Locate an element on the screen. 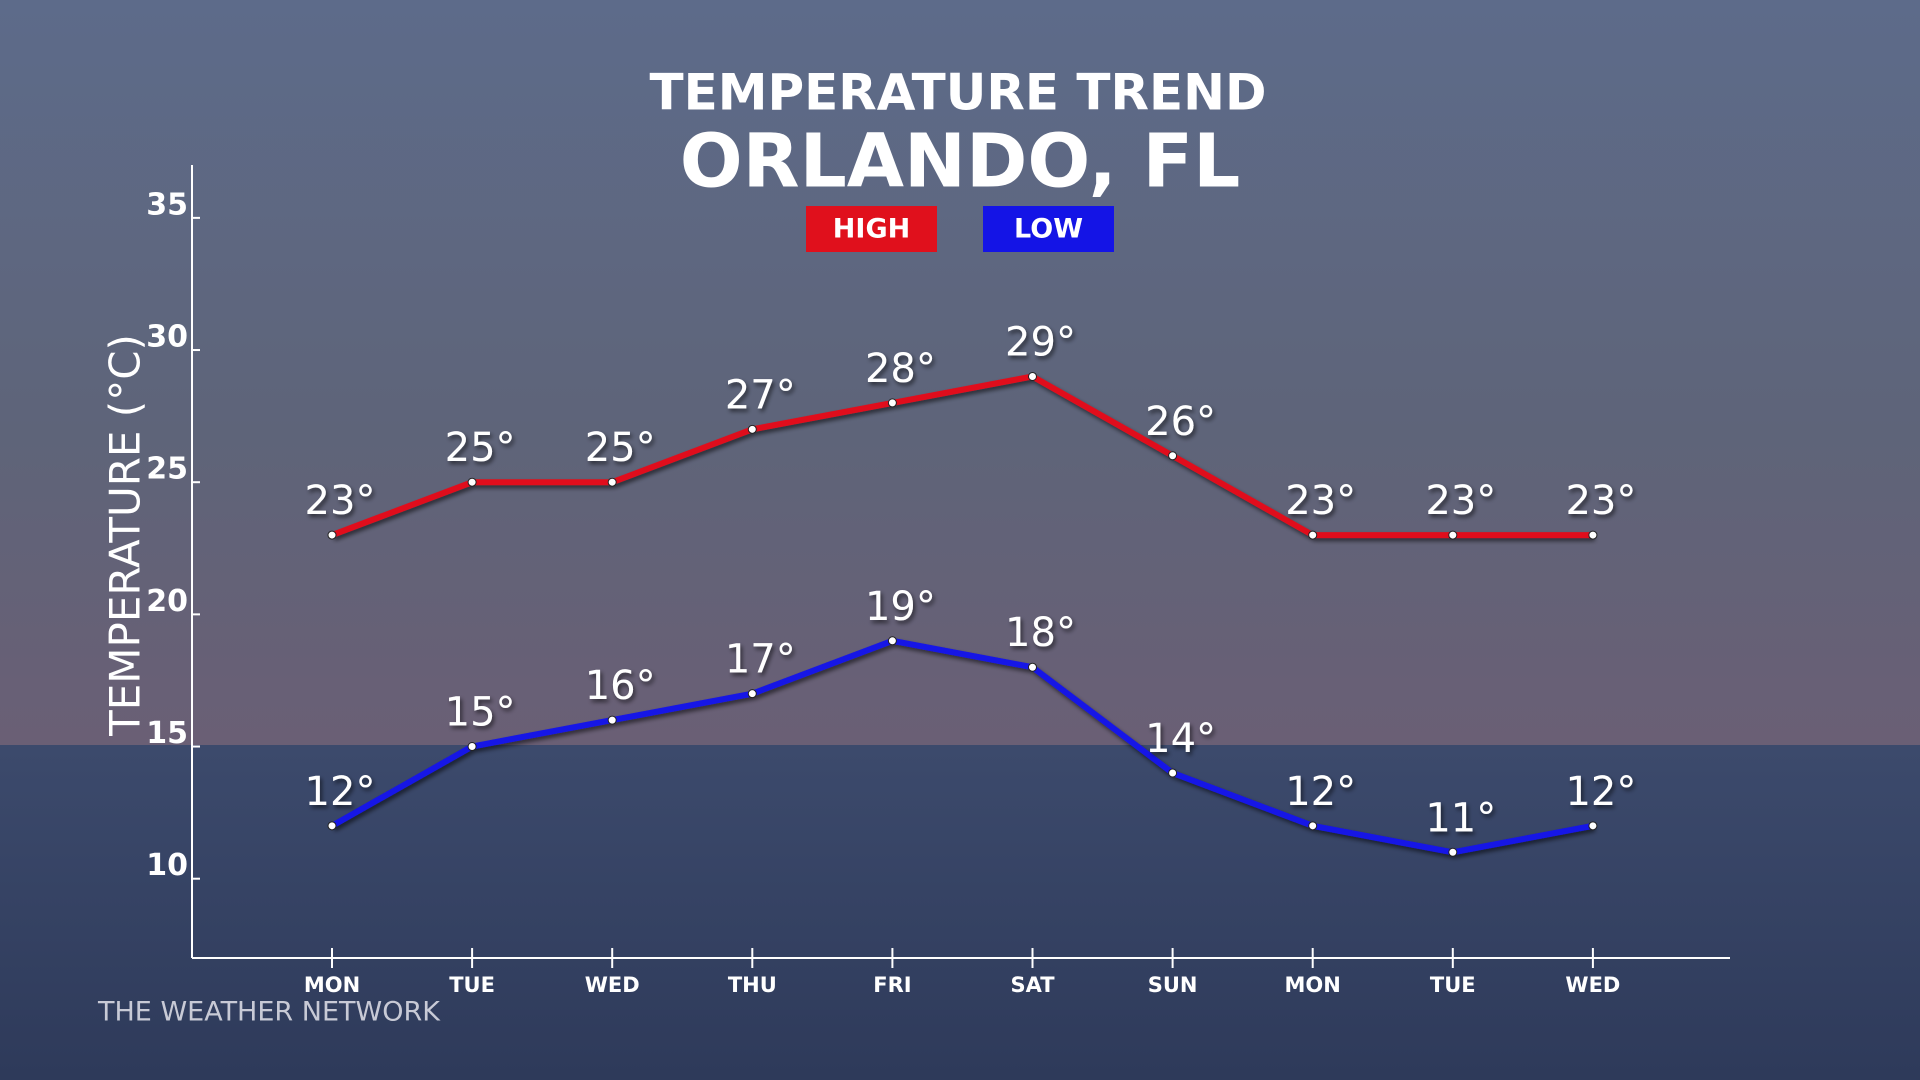 The image size is (1920, 1080). x-tick-label: SAT is located at coordinates (1032, 985).